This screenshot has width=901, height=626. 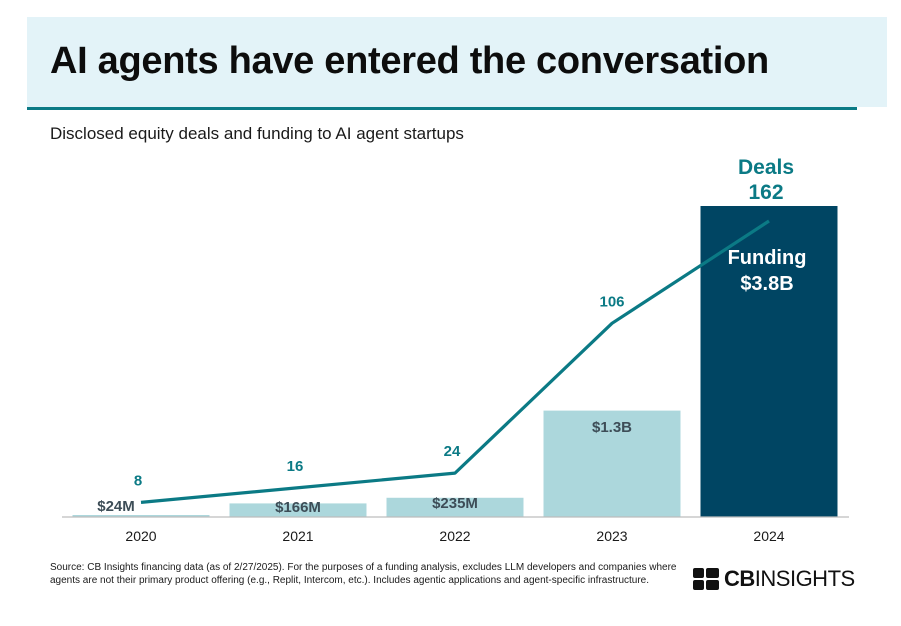 I want to click on funding-annotation-value: $3.8B, so click(x=766, y=284).